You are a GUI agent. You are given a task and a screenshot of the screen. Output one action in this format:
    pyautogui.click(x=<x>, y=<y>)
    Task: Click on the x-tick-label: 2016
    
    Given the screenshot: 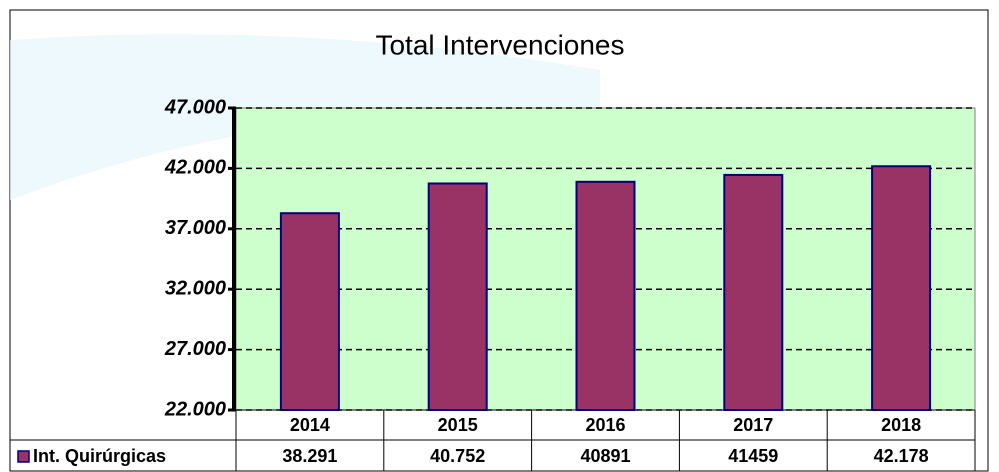 What is the action you would take?
    pyautogui.click(x=605, y=425)
    